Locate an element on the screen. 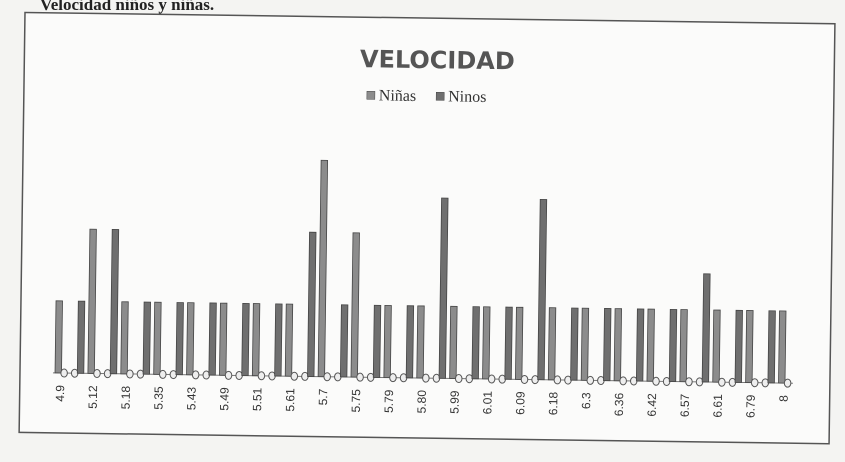 This screenshot has width=845, height=462. x-tick-label: 5.79 is located at coordinates (389, 401).